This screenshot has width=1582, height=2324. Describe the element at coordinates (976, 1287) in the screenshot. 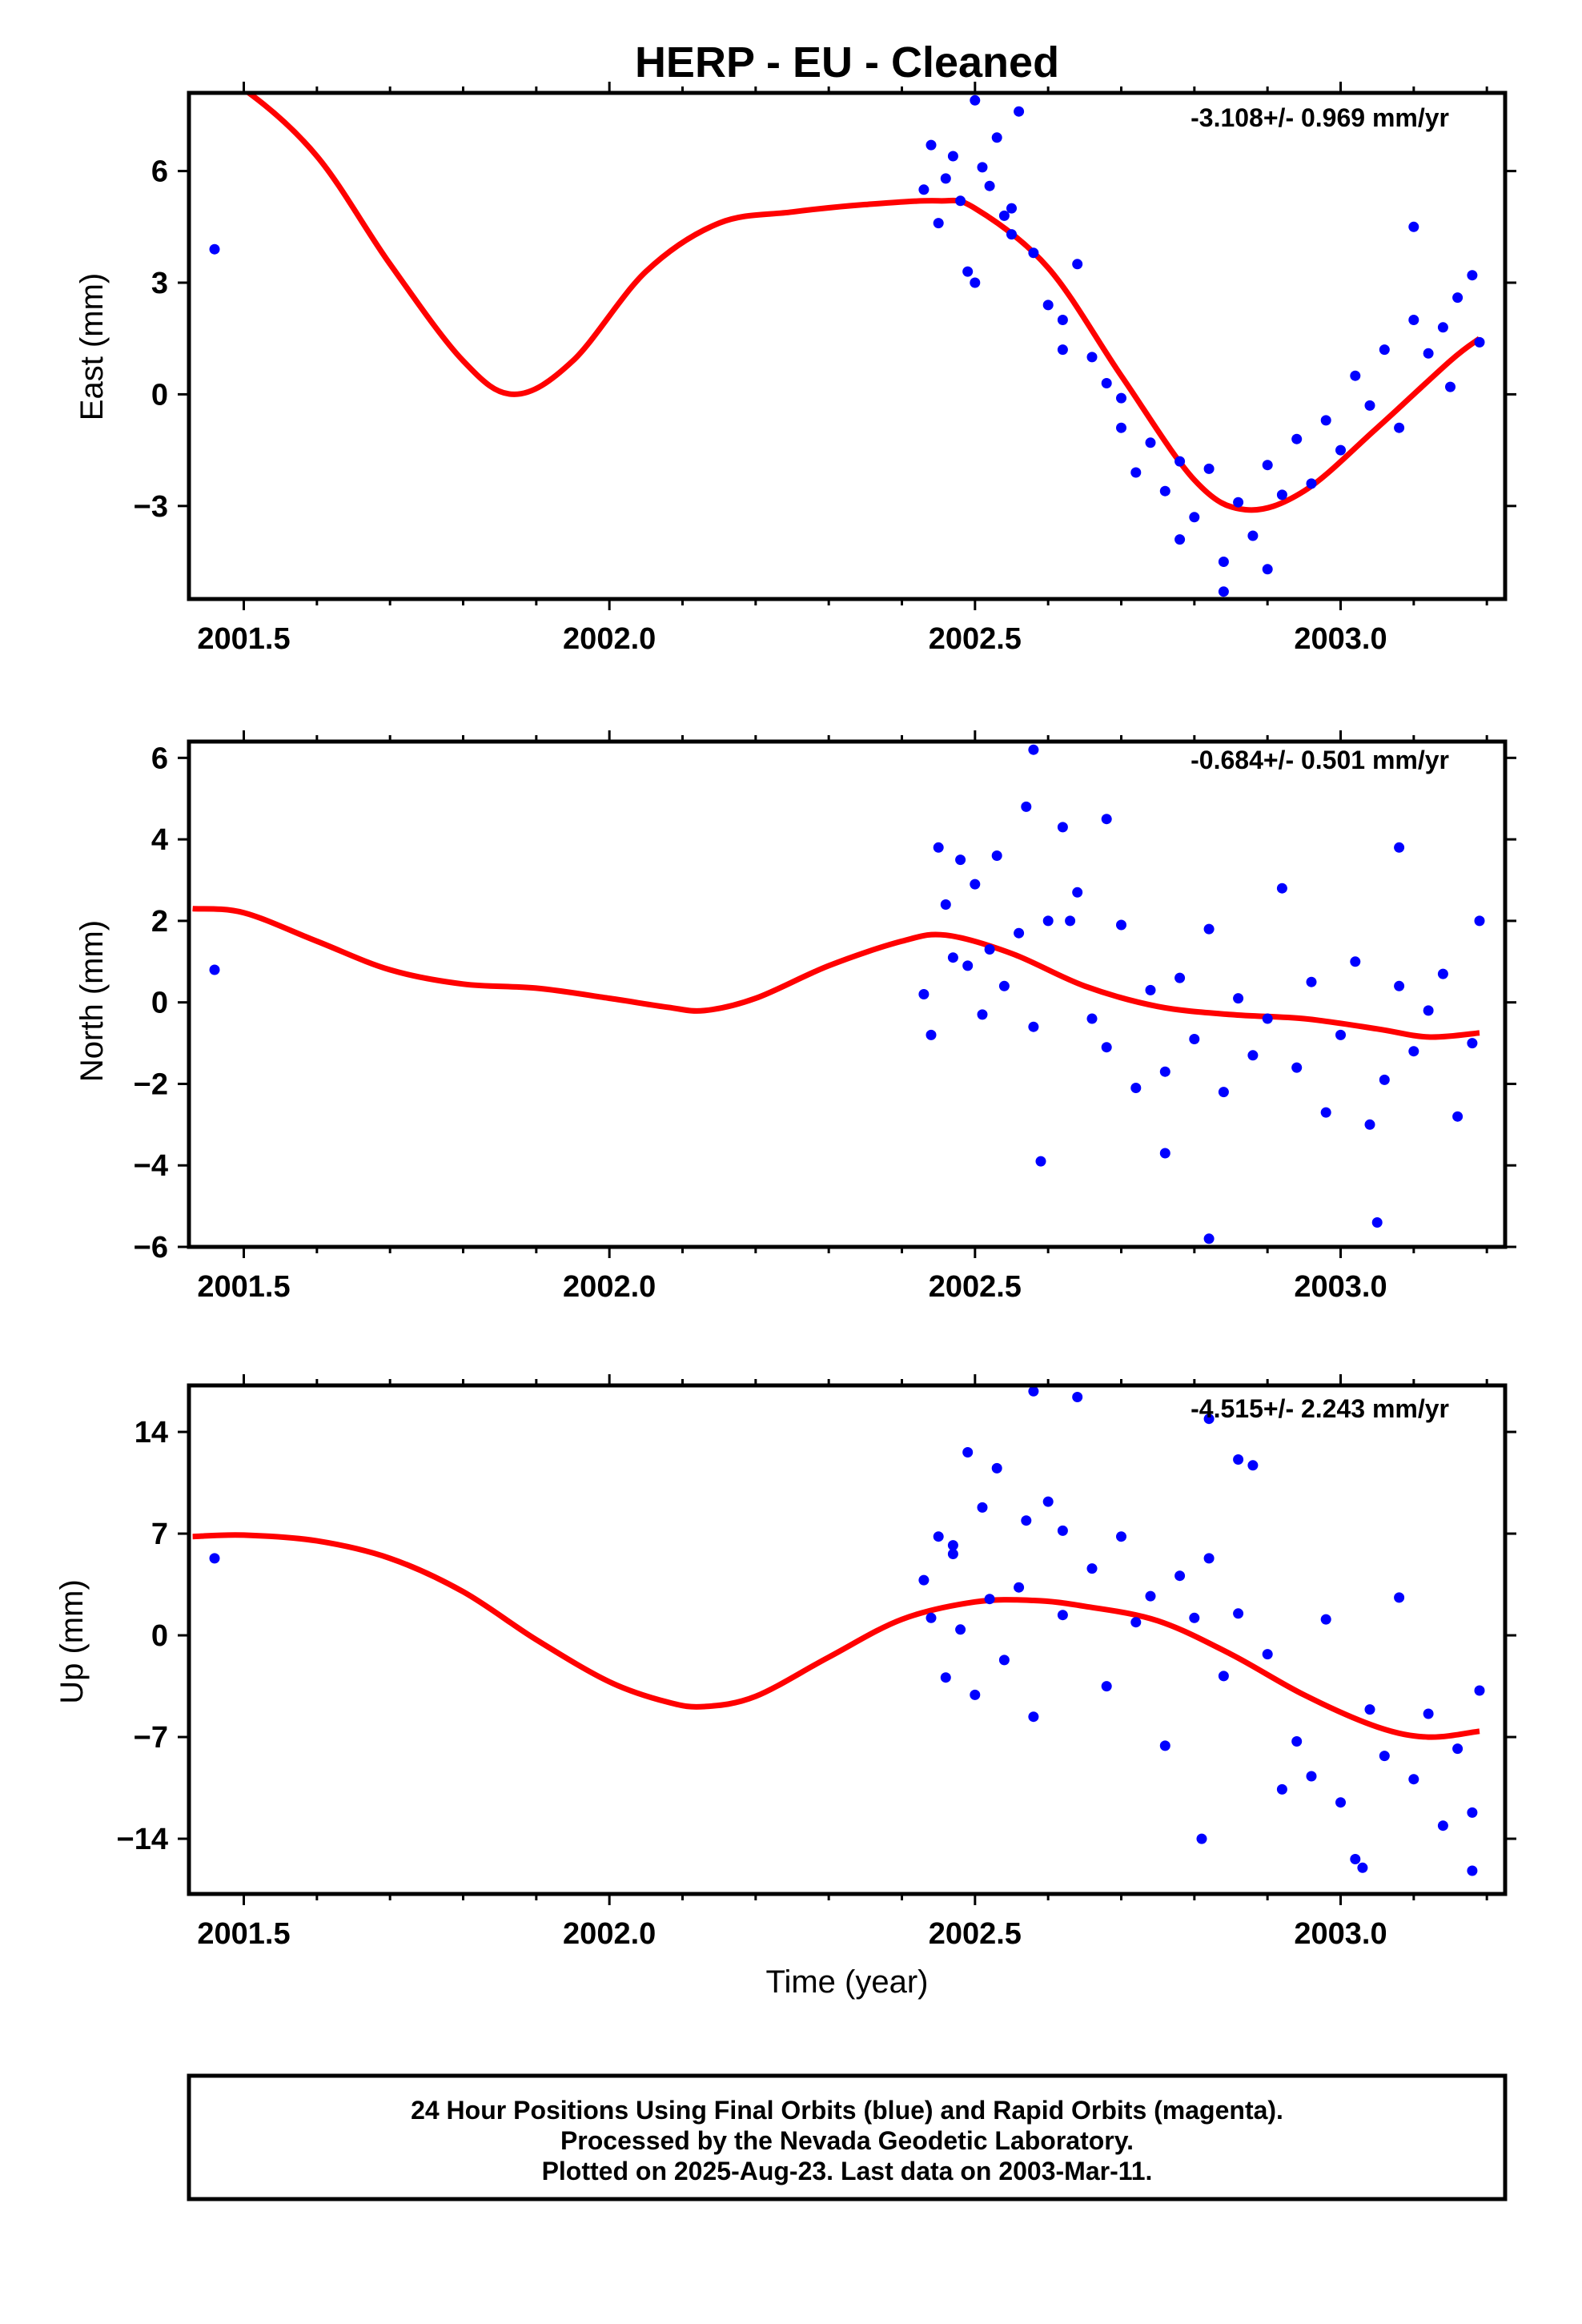

I see `north-x-tick-label: 2002.5` at that location.